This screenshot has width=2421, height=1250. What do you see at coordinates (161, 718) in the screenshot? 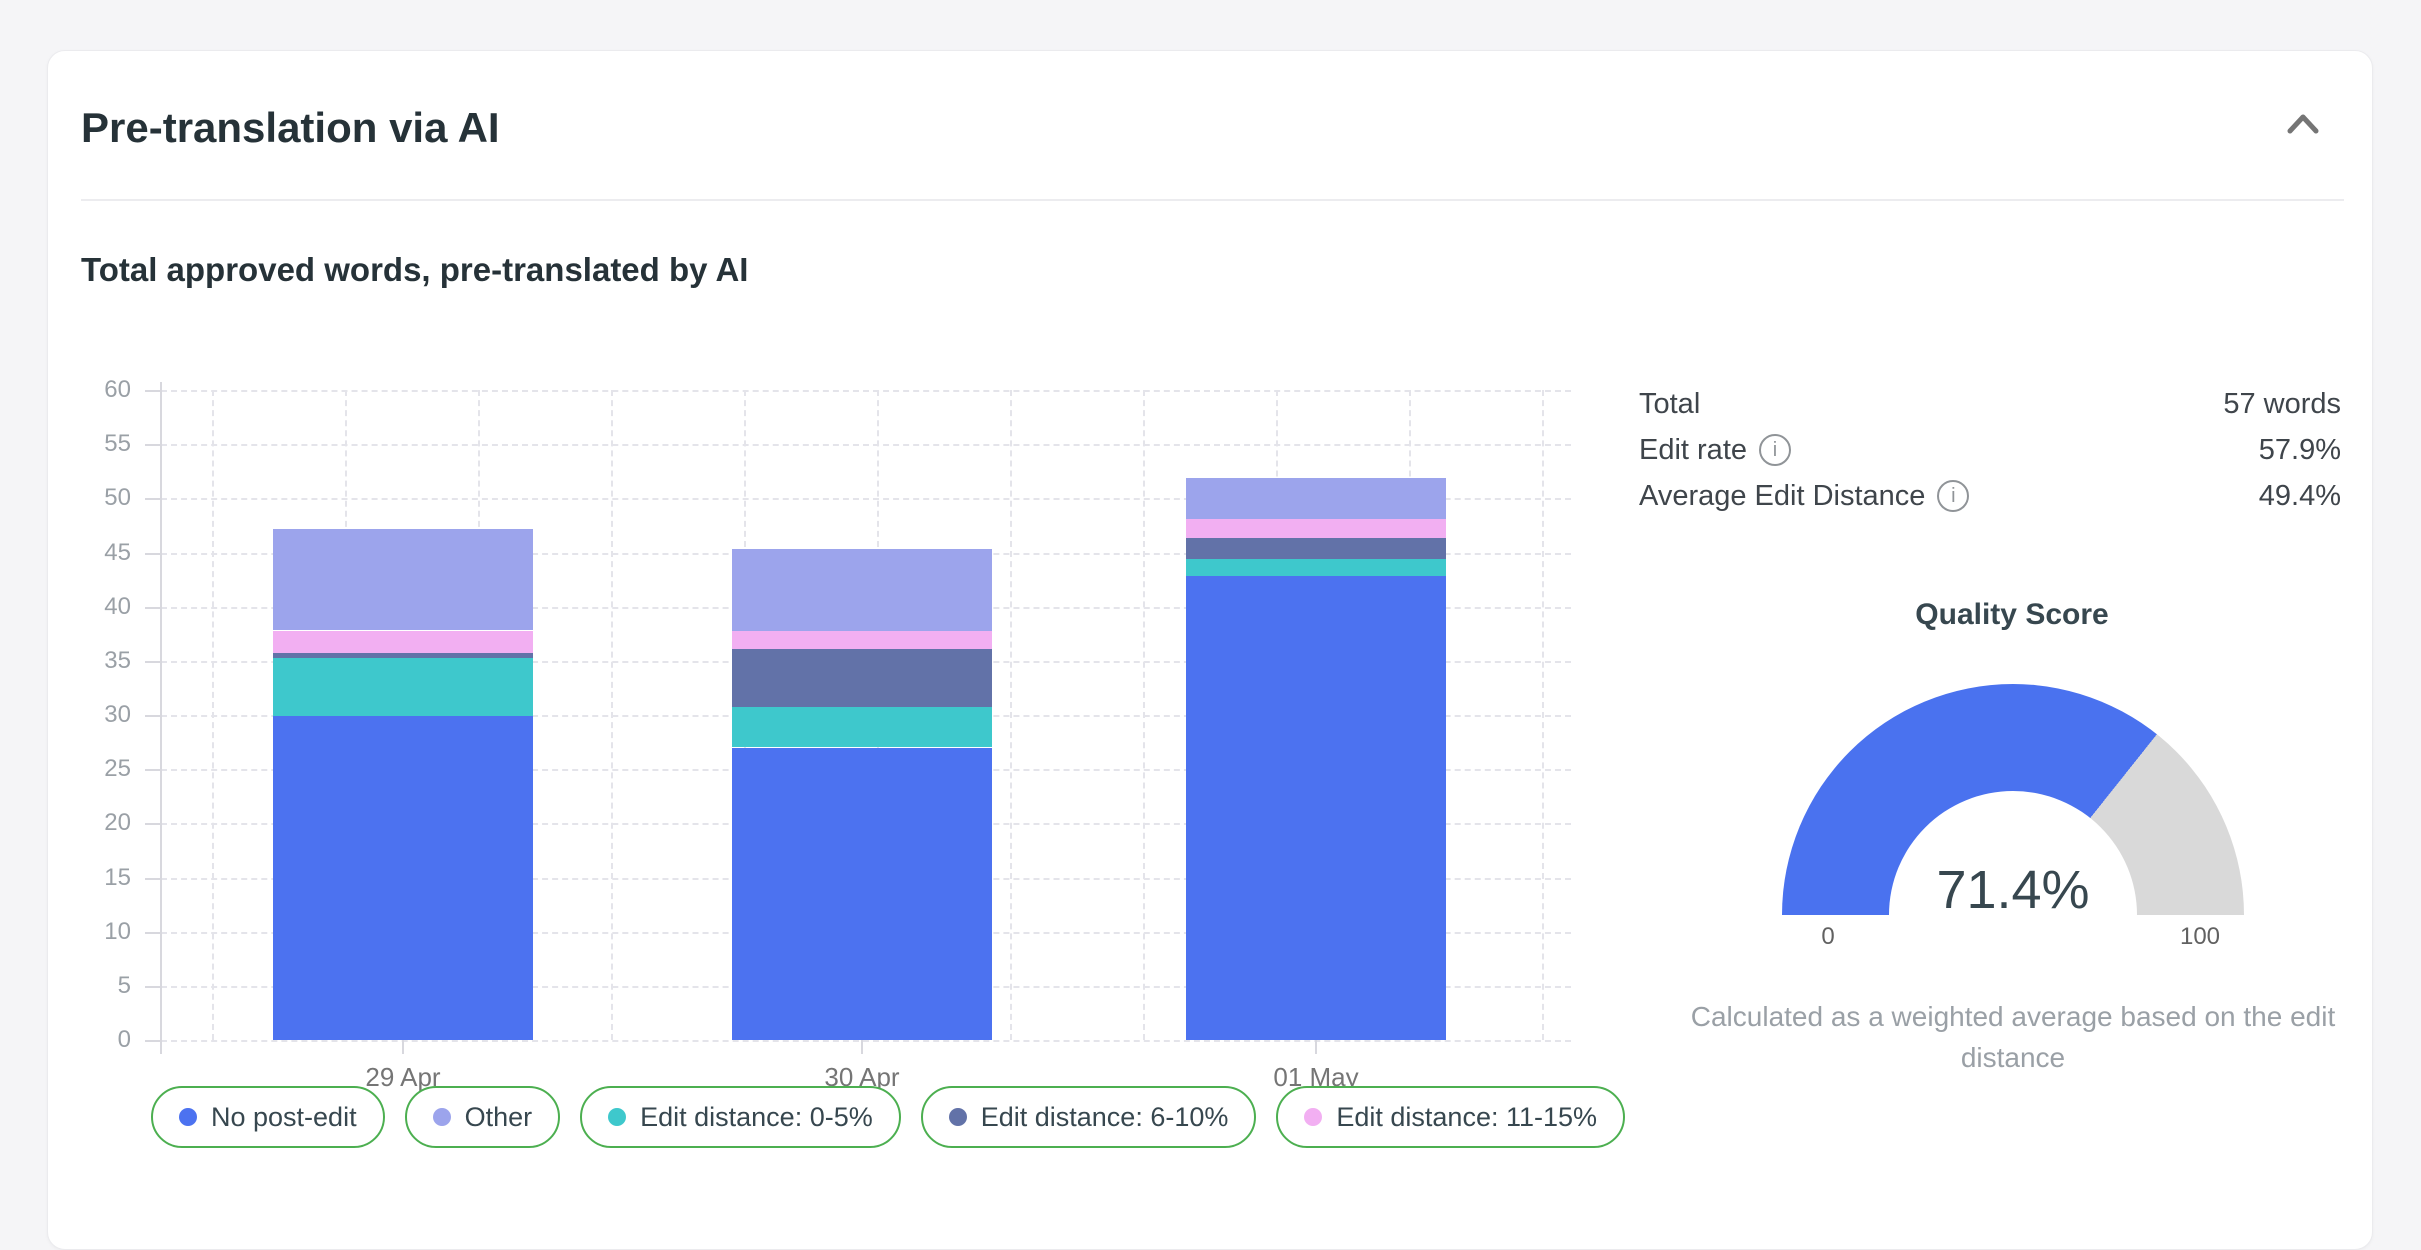
I see `y-axis-line` at bounding box center [161, 718].